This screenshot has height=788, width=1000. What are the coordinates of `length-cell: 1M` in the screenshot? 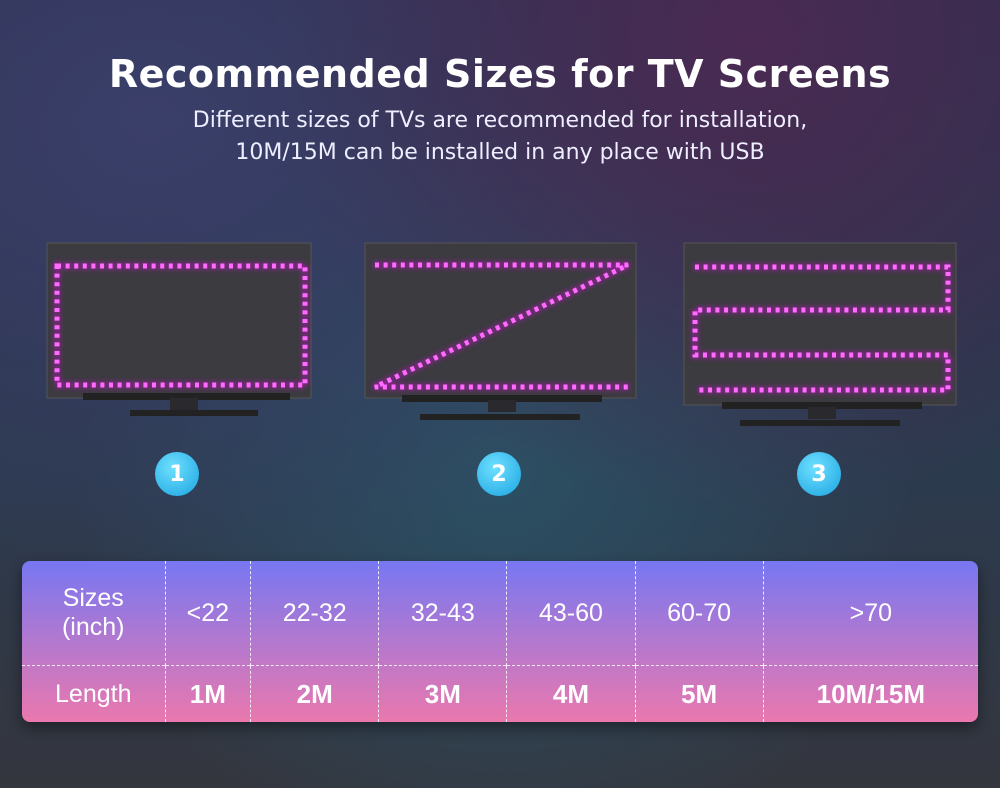 It's located at (207, 693).